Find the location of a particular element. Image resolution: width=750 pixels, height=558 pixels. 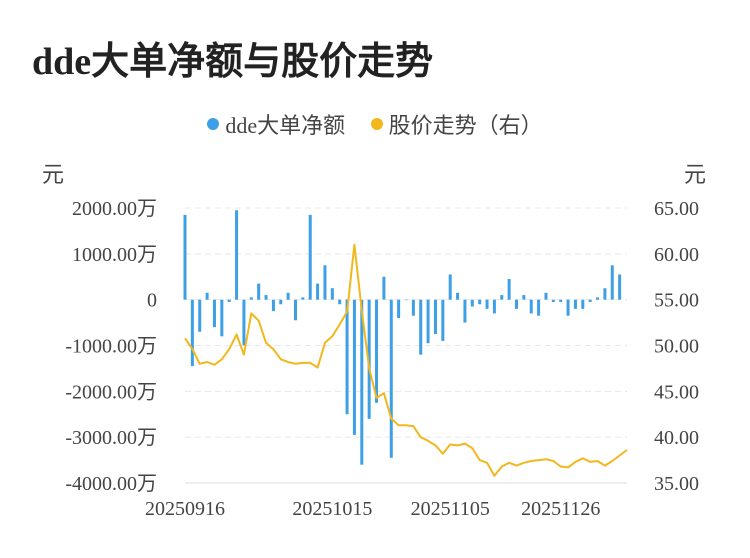

right-tick-label: 45.00 is located at coordinates (676, 392).